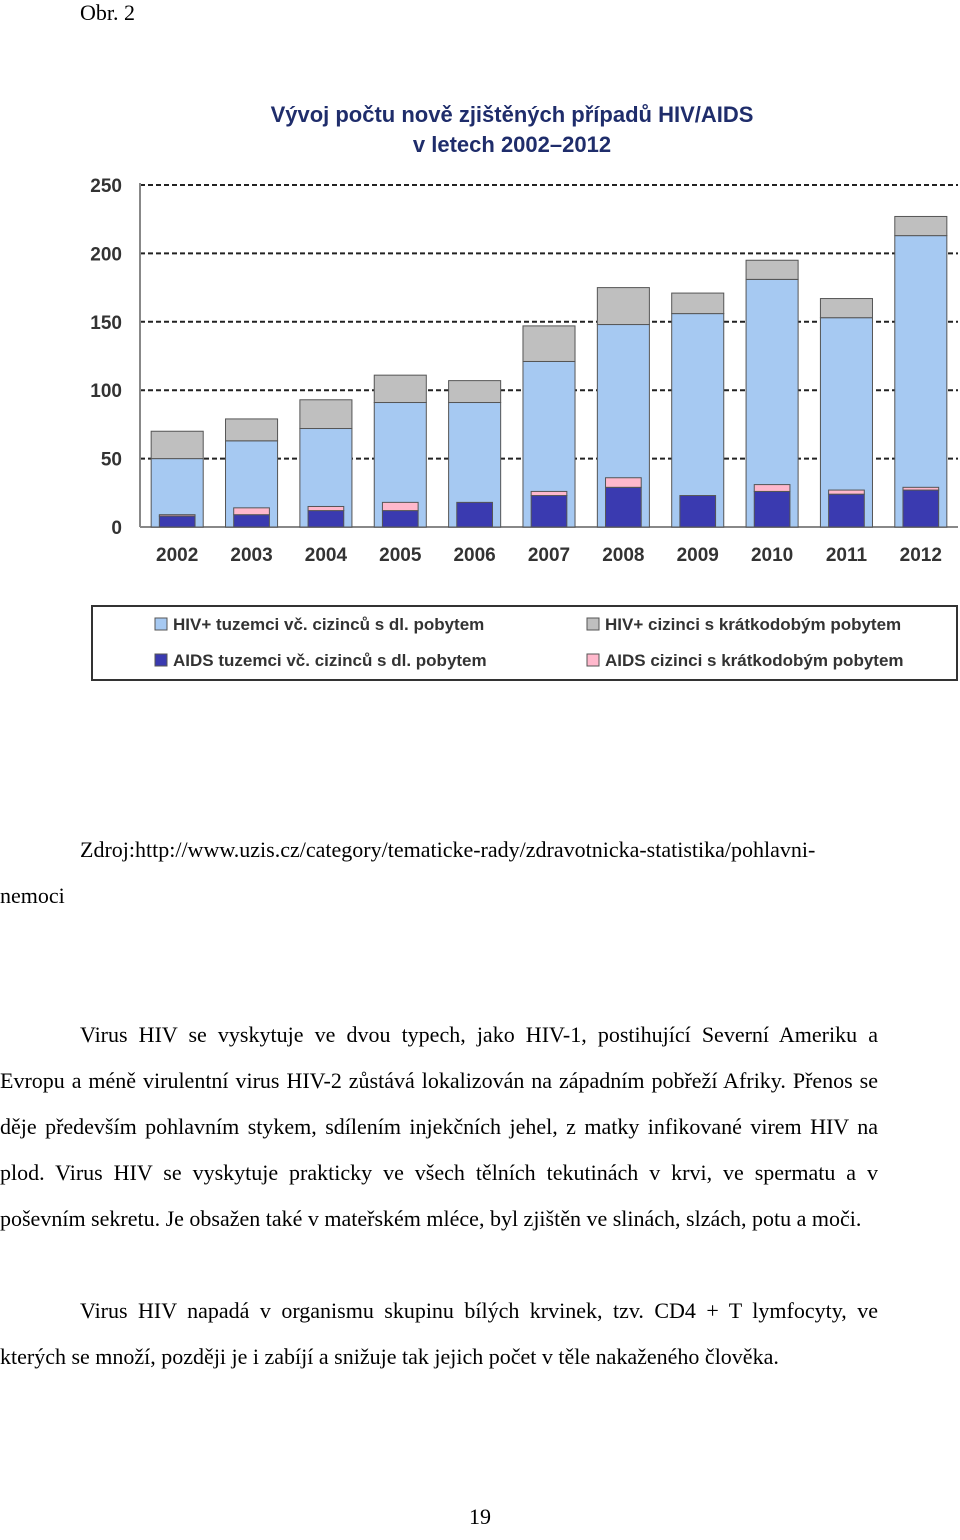 This screenshot has width=960, height=1540. Describe the element at coordinates (111, 460) in the screenshot. I see `y-tick-label: 50` at that location.